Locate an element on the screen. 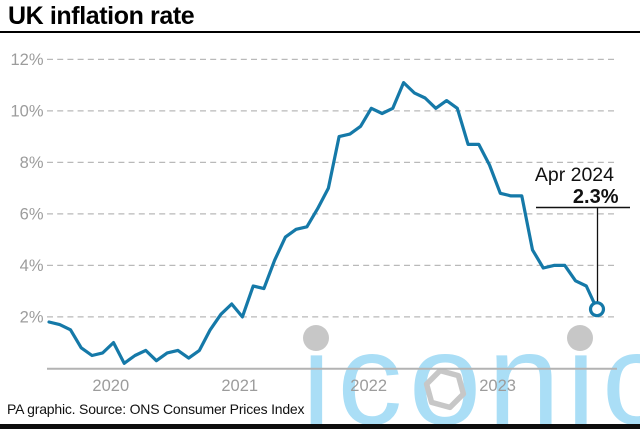 Image resolution: width=640 pixels, height=430 pixels. y-axis-labels: 2% 4% 6% 8% 10% 12% is located at coordinates (27, 188).